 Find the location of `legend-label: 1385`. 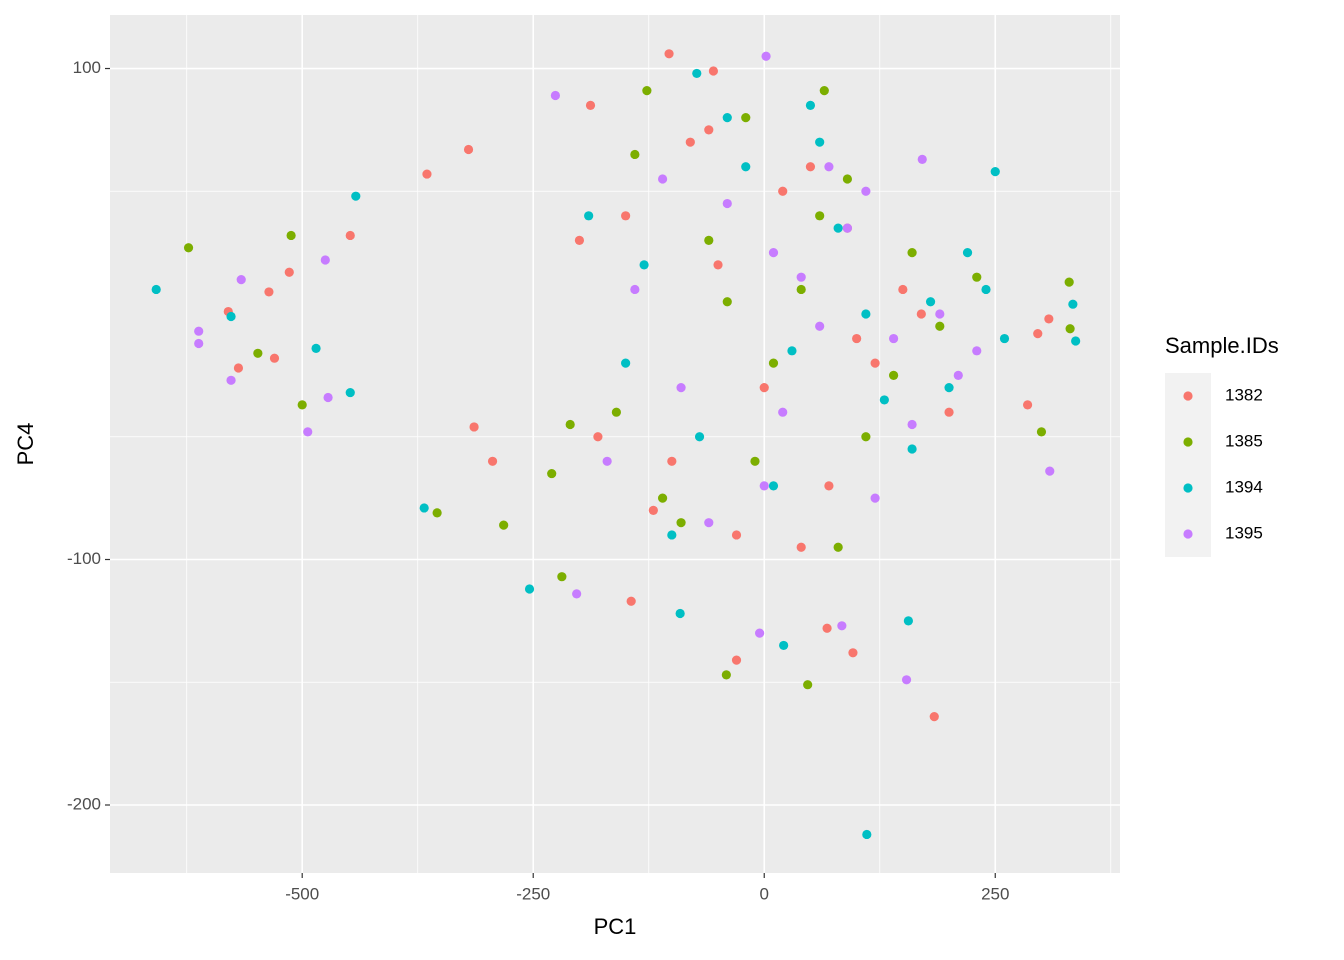

legend-label: 1385 is located at coordinates (1244, 440).